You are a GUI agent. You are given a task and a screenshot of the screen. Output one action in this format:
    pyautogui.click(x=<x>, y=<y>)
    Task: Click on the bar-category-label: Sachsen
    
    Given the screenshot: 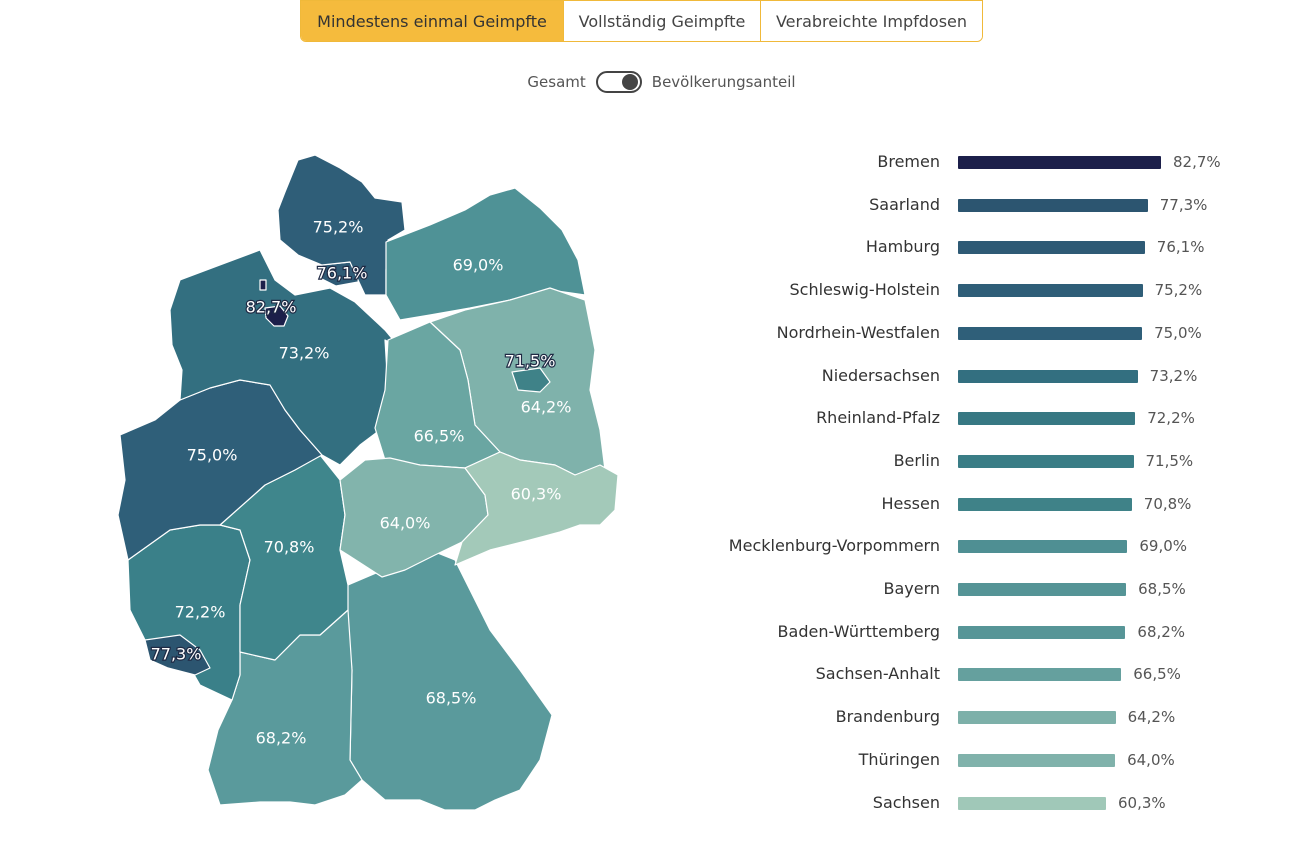 What is the action you would take?
    pyautogui.click(x=906, y=802)
    